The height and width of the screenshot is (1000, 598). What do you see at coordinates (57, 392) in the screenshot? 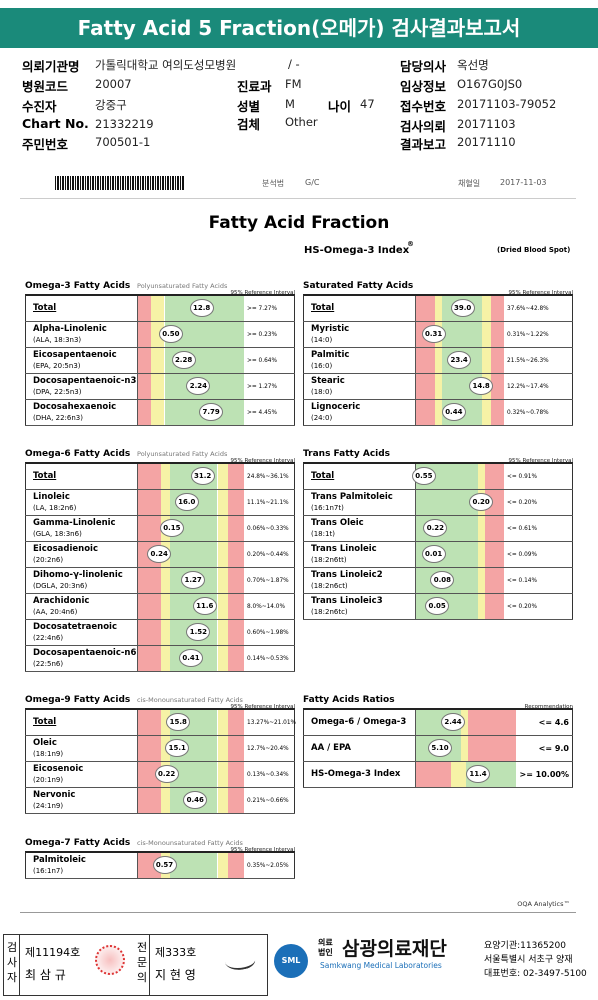
I see `analyte-sub: (DPA, 22:5n3)` at bounding box center [57, 392].